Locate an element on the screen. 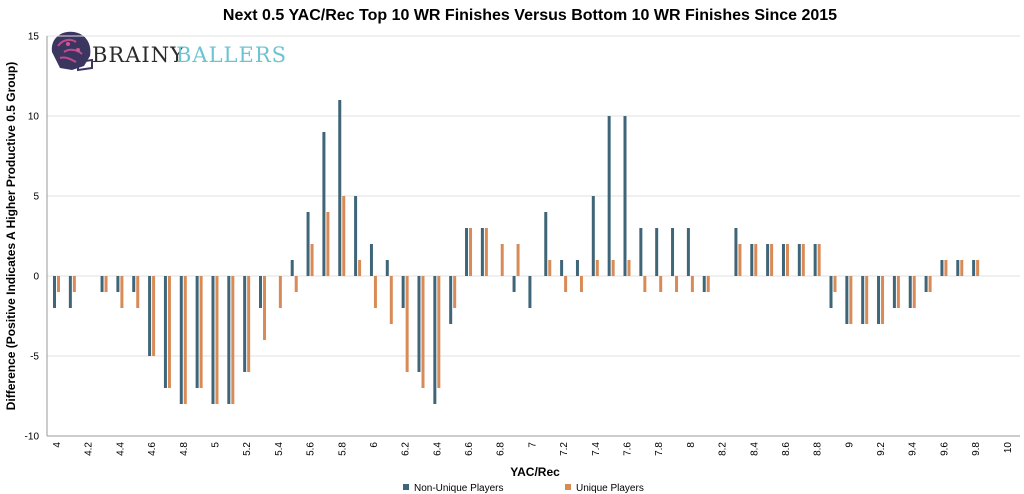  x-tick-label: 4.2 is located at coordinates (89, 449).